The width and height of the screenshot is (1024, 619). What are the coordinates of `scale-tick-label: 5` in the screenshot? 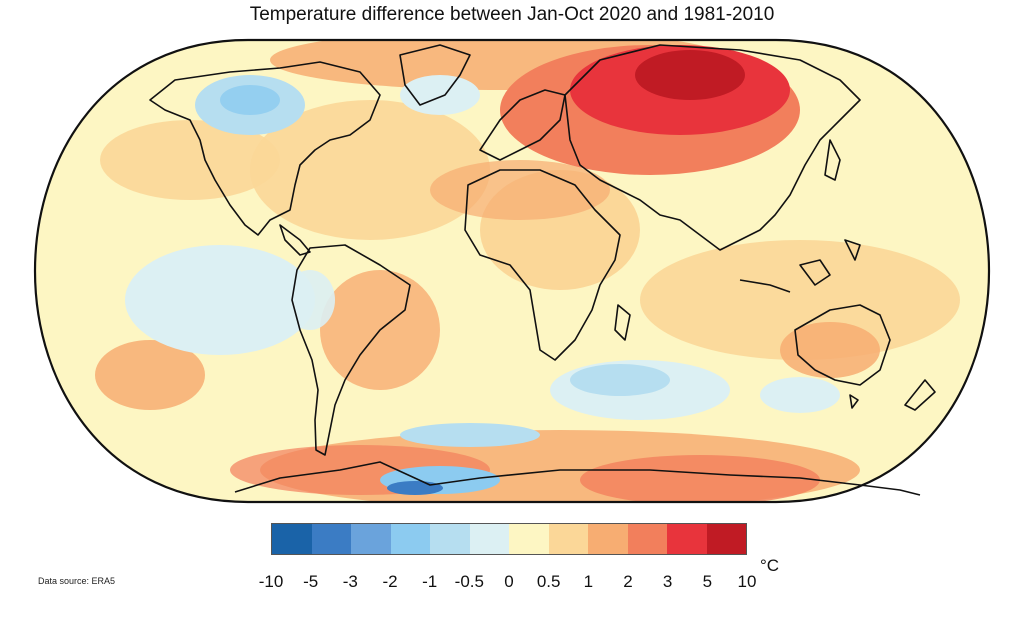 It's located at (707, 581).